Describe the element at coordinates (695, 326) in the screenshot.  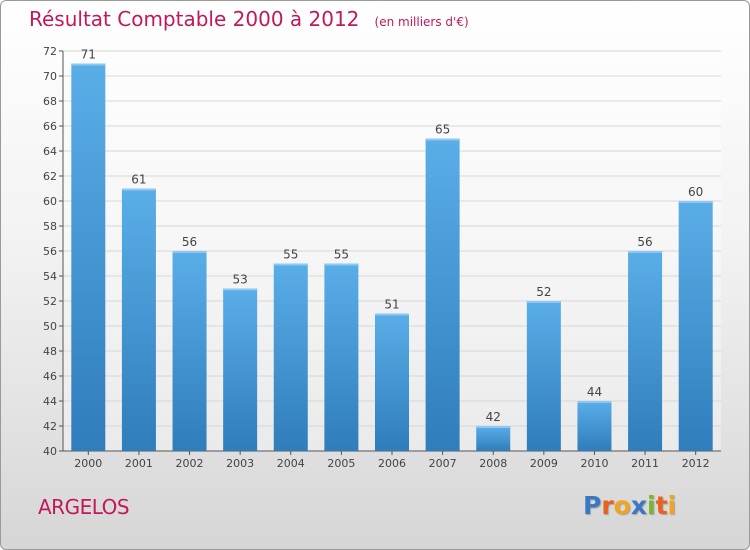
I see `bar-2012` at that location.